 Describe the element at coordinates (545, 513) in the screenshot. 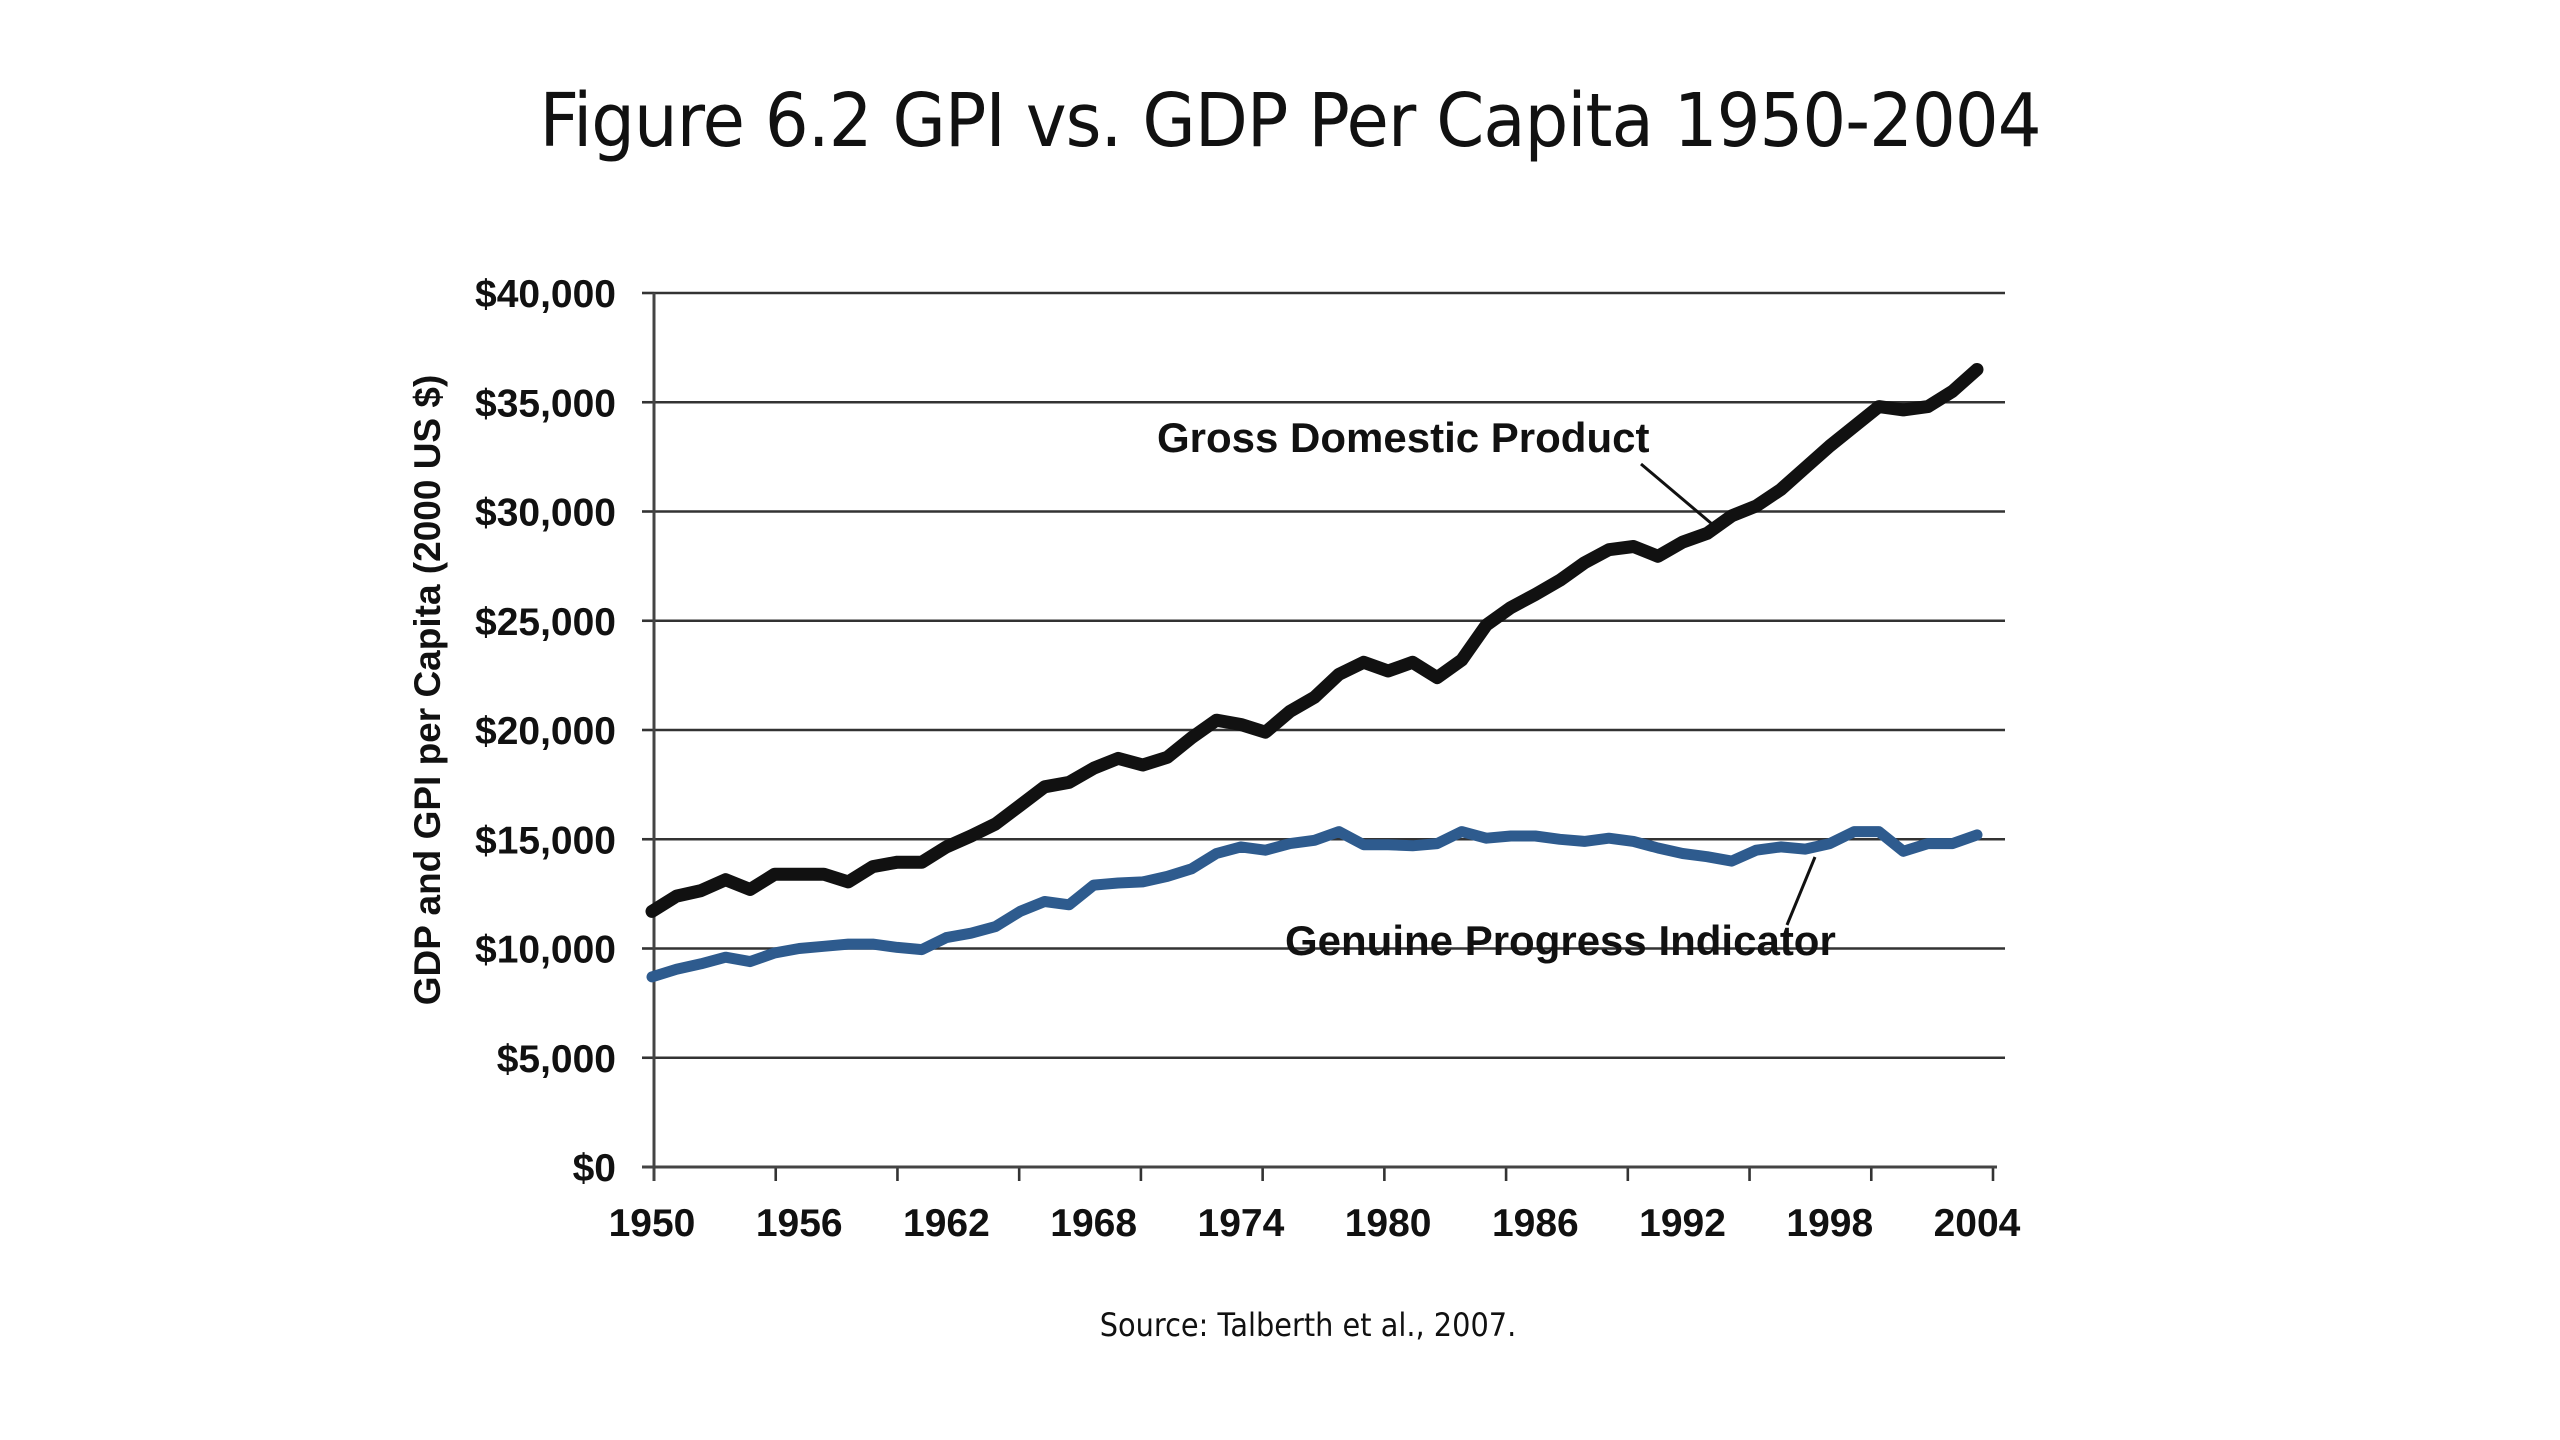

I see `y-tick-label: $30,000` at that location.